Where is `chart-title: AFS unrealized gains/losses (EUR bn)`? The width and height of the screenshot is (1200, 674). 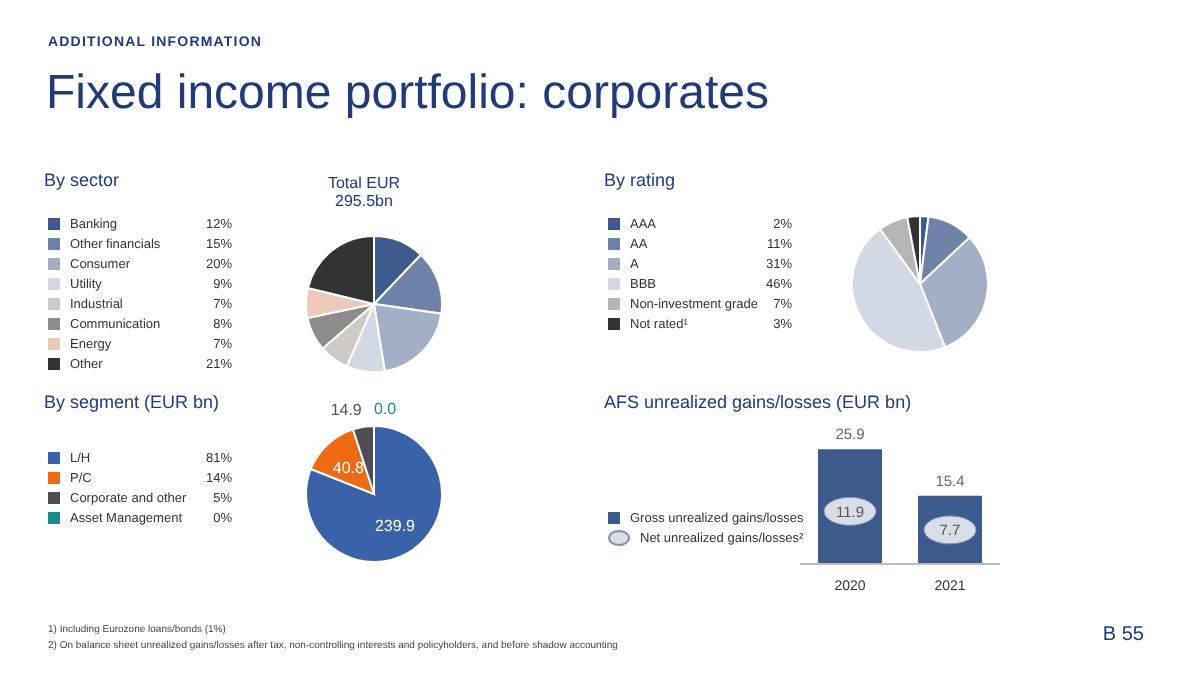 chart-title: AFS unrealized gains/losses (EUR bn) is located at coordinates (758, 402).